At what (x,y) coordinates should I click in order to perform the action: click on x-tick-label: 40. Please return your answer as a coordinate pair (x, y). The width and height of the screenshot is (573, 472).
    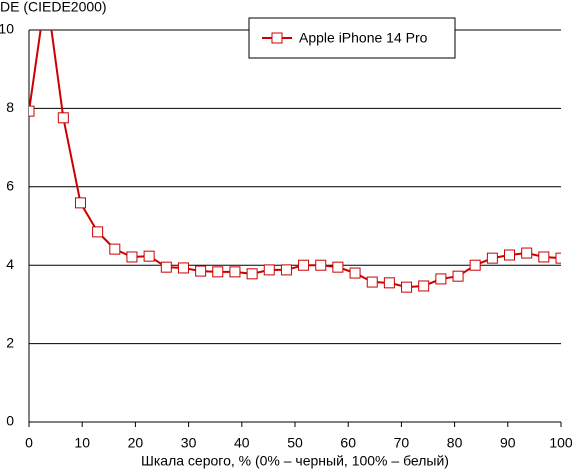
    Looking at the image, I should click on (242, 443).